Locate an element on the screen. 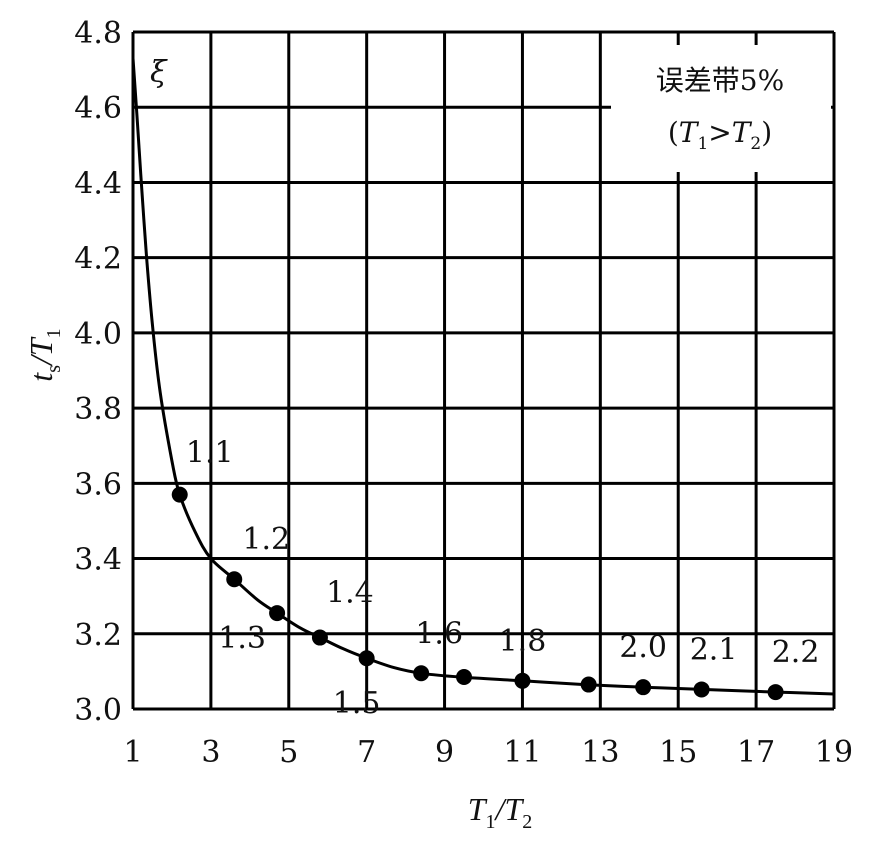 This screenshot has height=846, width=881. x-tick-label: 17 is located at coordinates (756, 752).